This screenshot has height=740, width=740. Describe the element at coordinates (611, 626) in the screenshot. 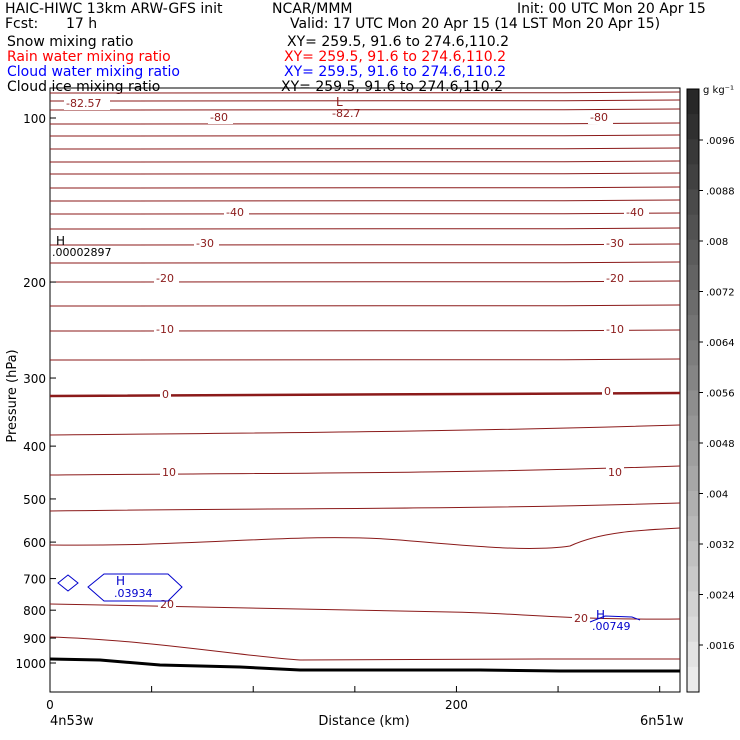

I see `high-value-cloud-right: .00749` at that location.